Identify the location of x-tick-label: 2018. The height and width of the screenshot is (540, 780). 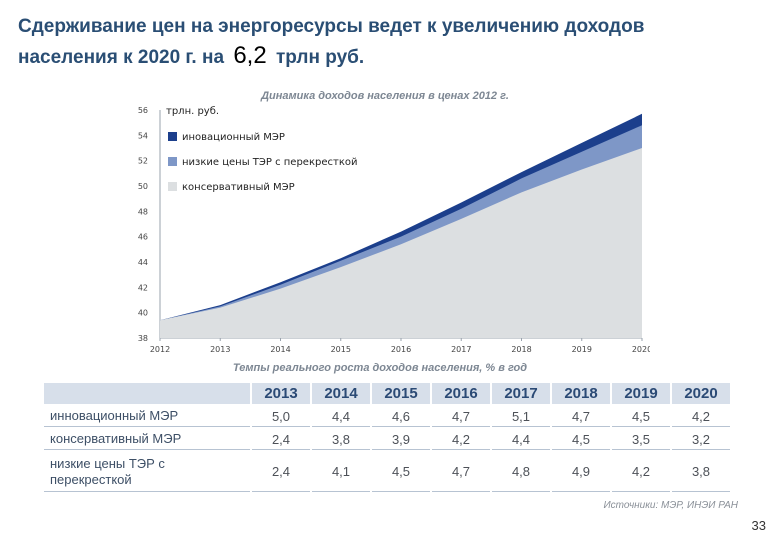
(521, 349).